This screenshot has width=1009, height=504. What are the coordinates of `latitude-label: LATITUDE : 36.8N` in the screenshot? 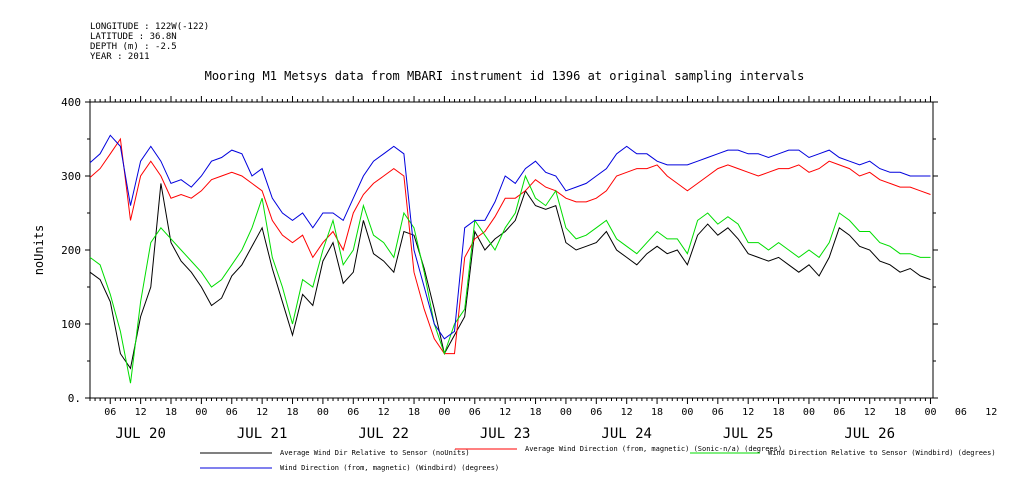 It's located at (133, 37).